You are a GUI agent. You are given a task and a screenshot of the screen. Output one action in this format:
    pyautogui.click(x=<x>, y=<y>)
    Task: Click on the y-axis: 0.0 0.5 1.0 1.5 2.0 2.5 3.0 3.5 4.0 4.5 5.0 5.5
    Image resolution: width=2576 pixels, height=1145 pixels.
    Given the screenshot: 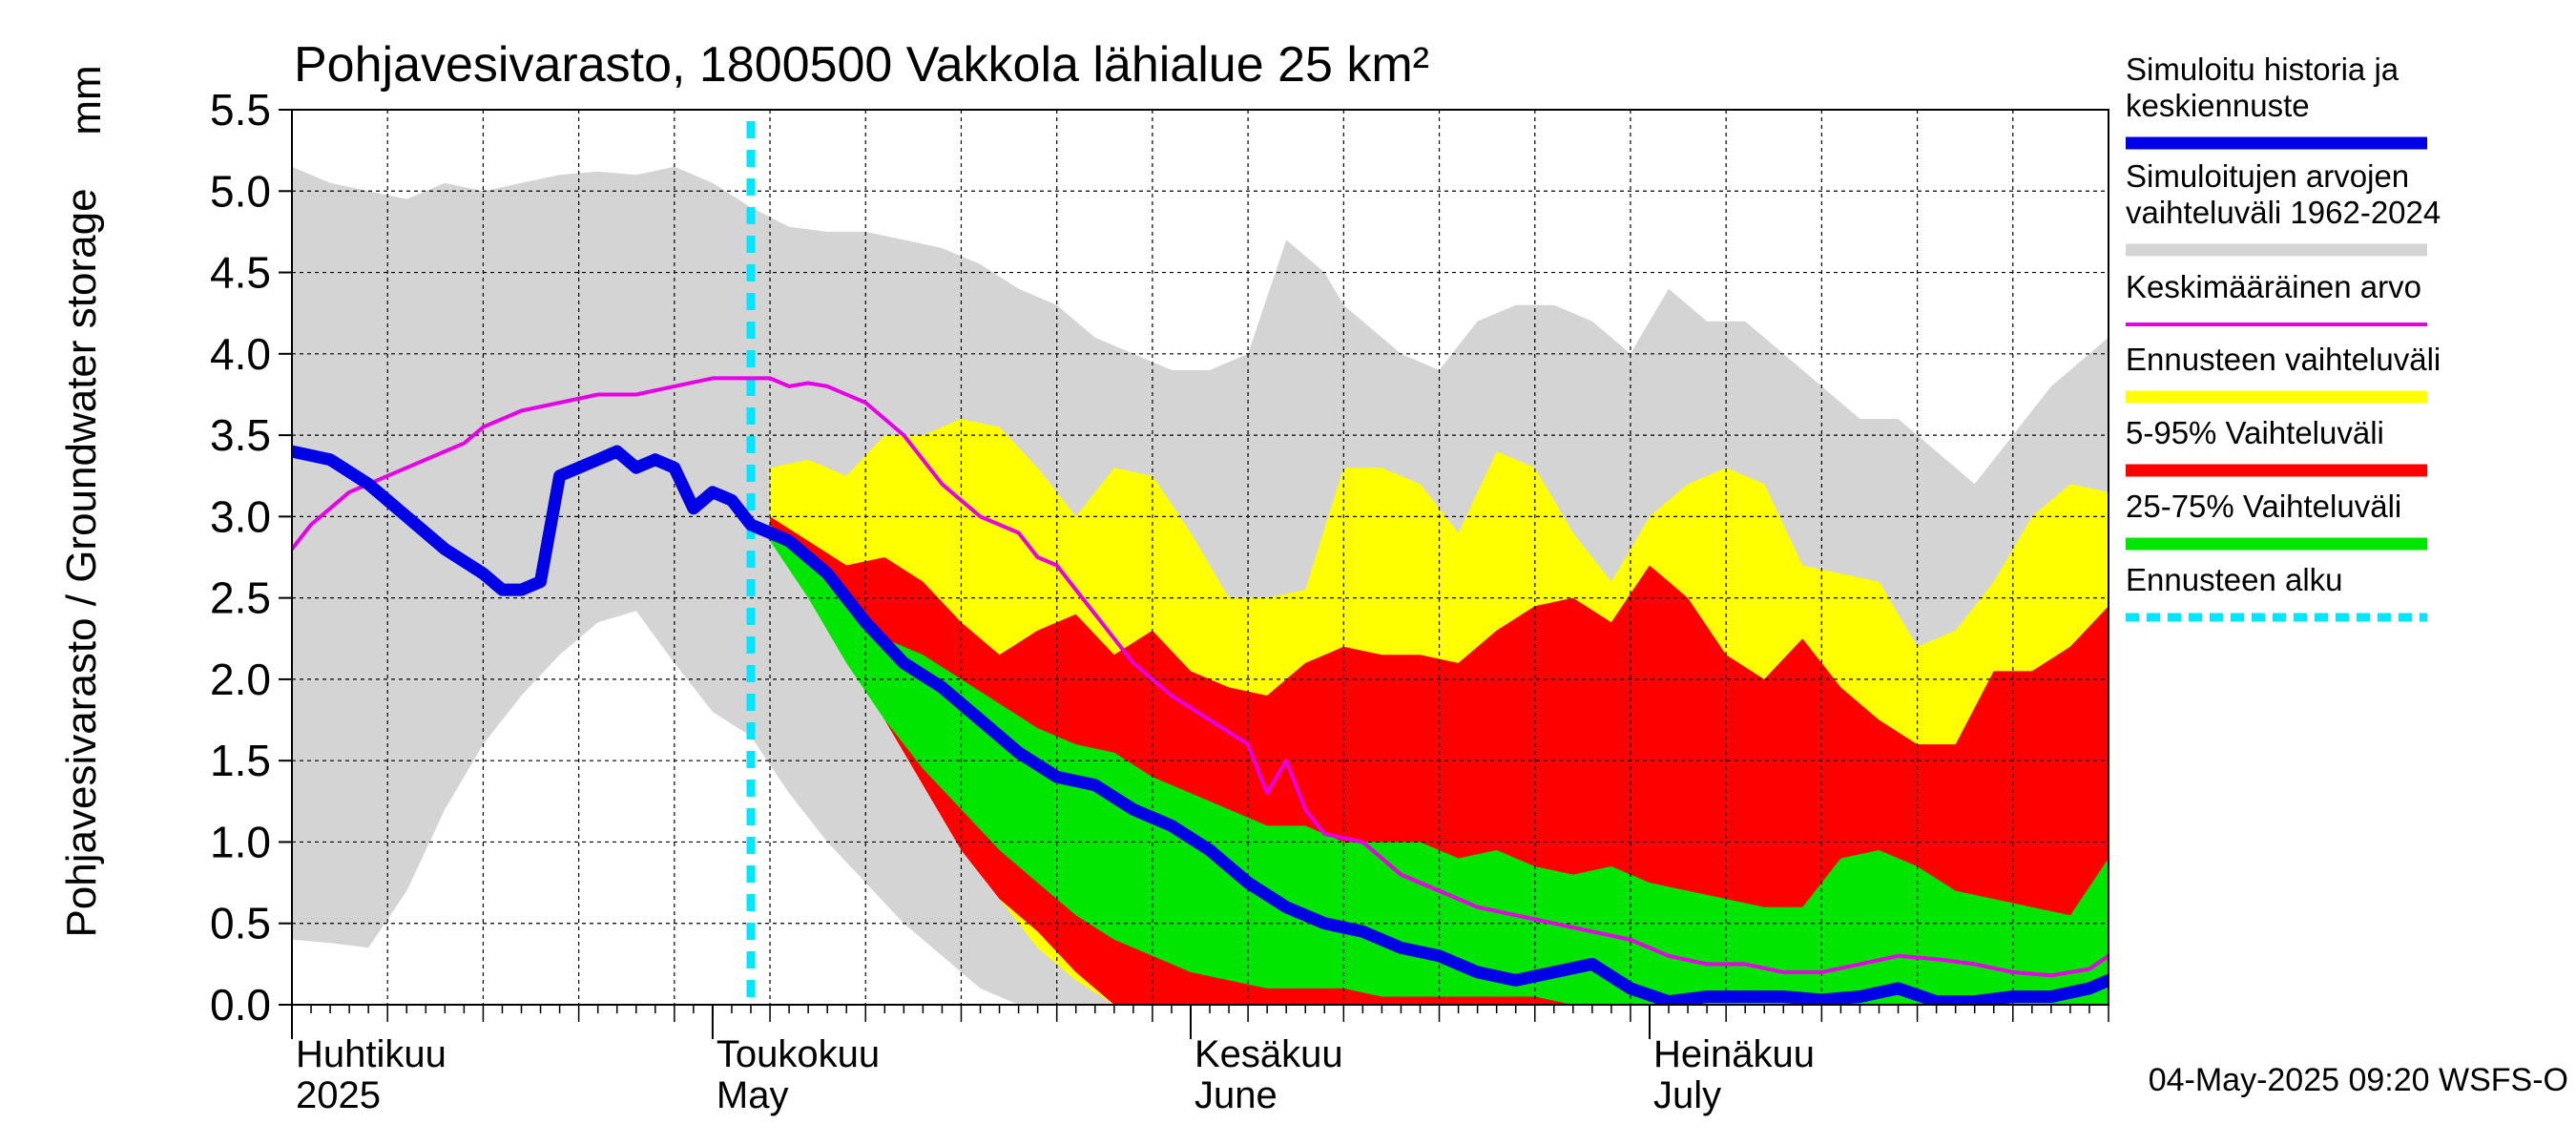 What is the action you would take?
    pyautogui.click(x=251, y=557)
    